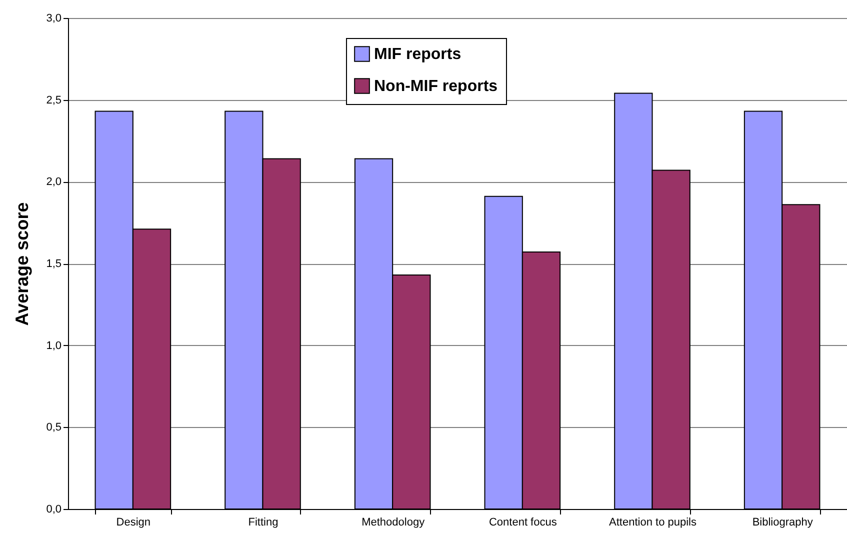 Image resolution: width=847 pixels, height=534 pixels. What do you see at coordinates (436, 86) in the screenshot?
I see `legend-label: Non-MIF reports` at bounding box center [436, 86].